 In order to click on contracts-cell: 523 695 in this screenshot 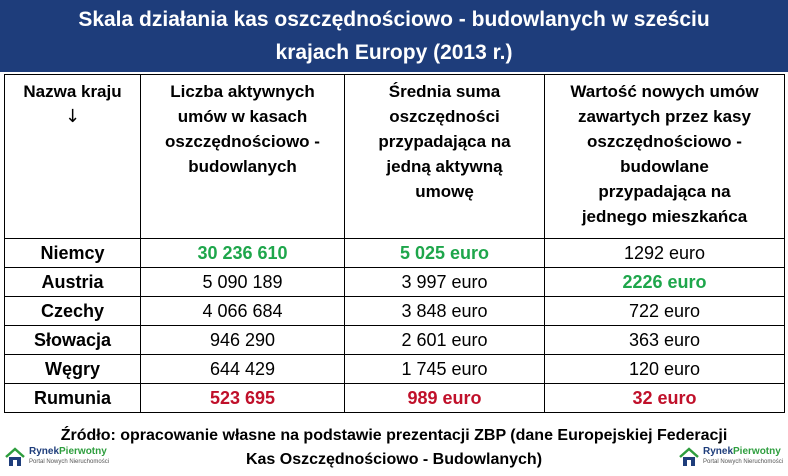, I will do `click(242, 398)`.